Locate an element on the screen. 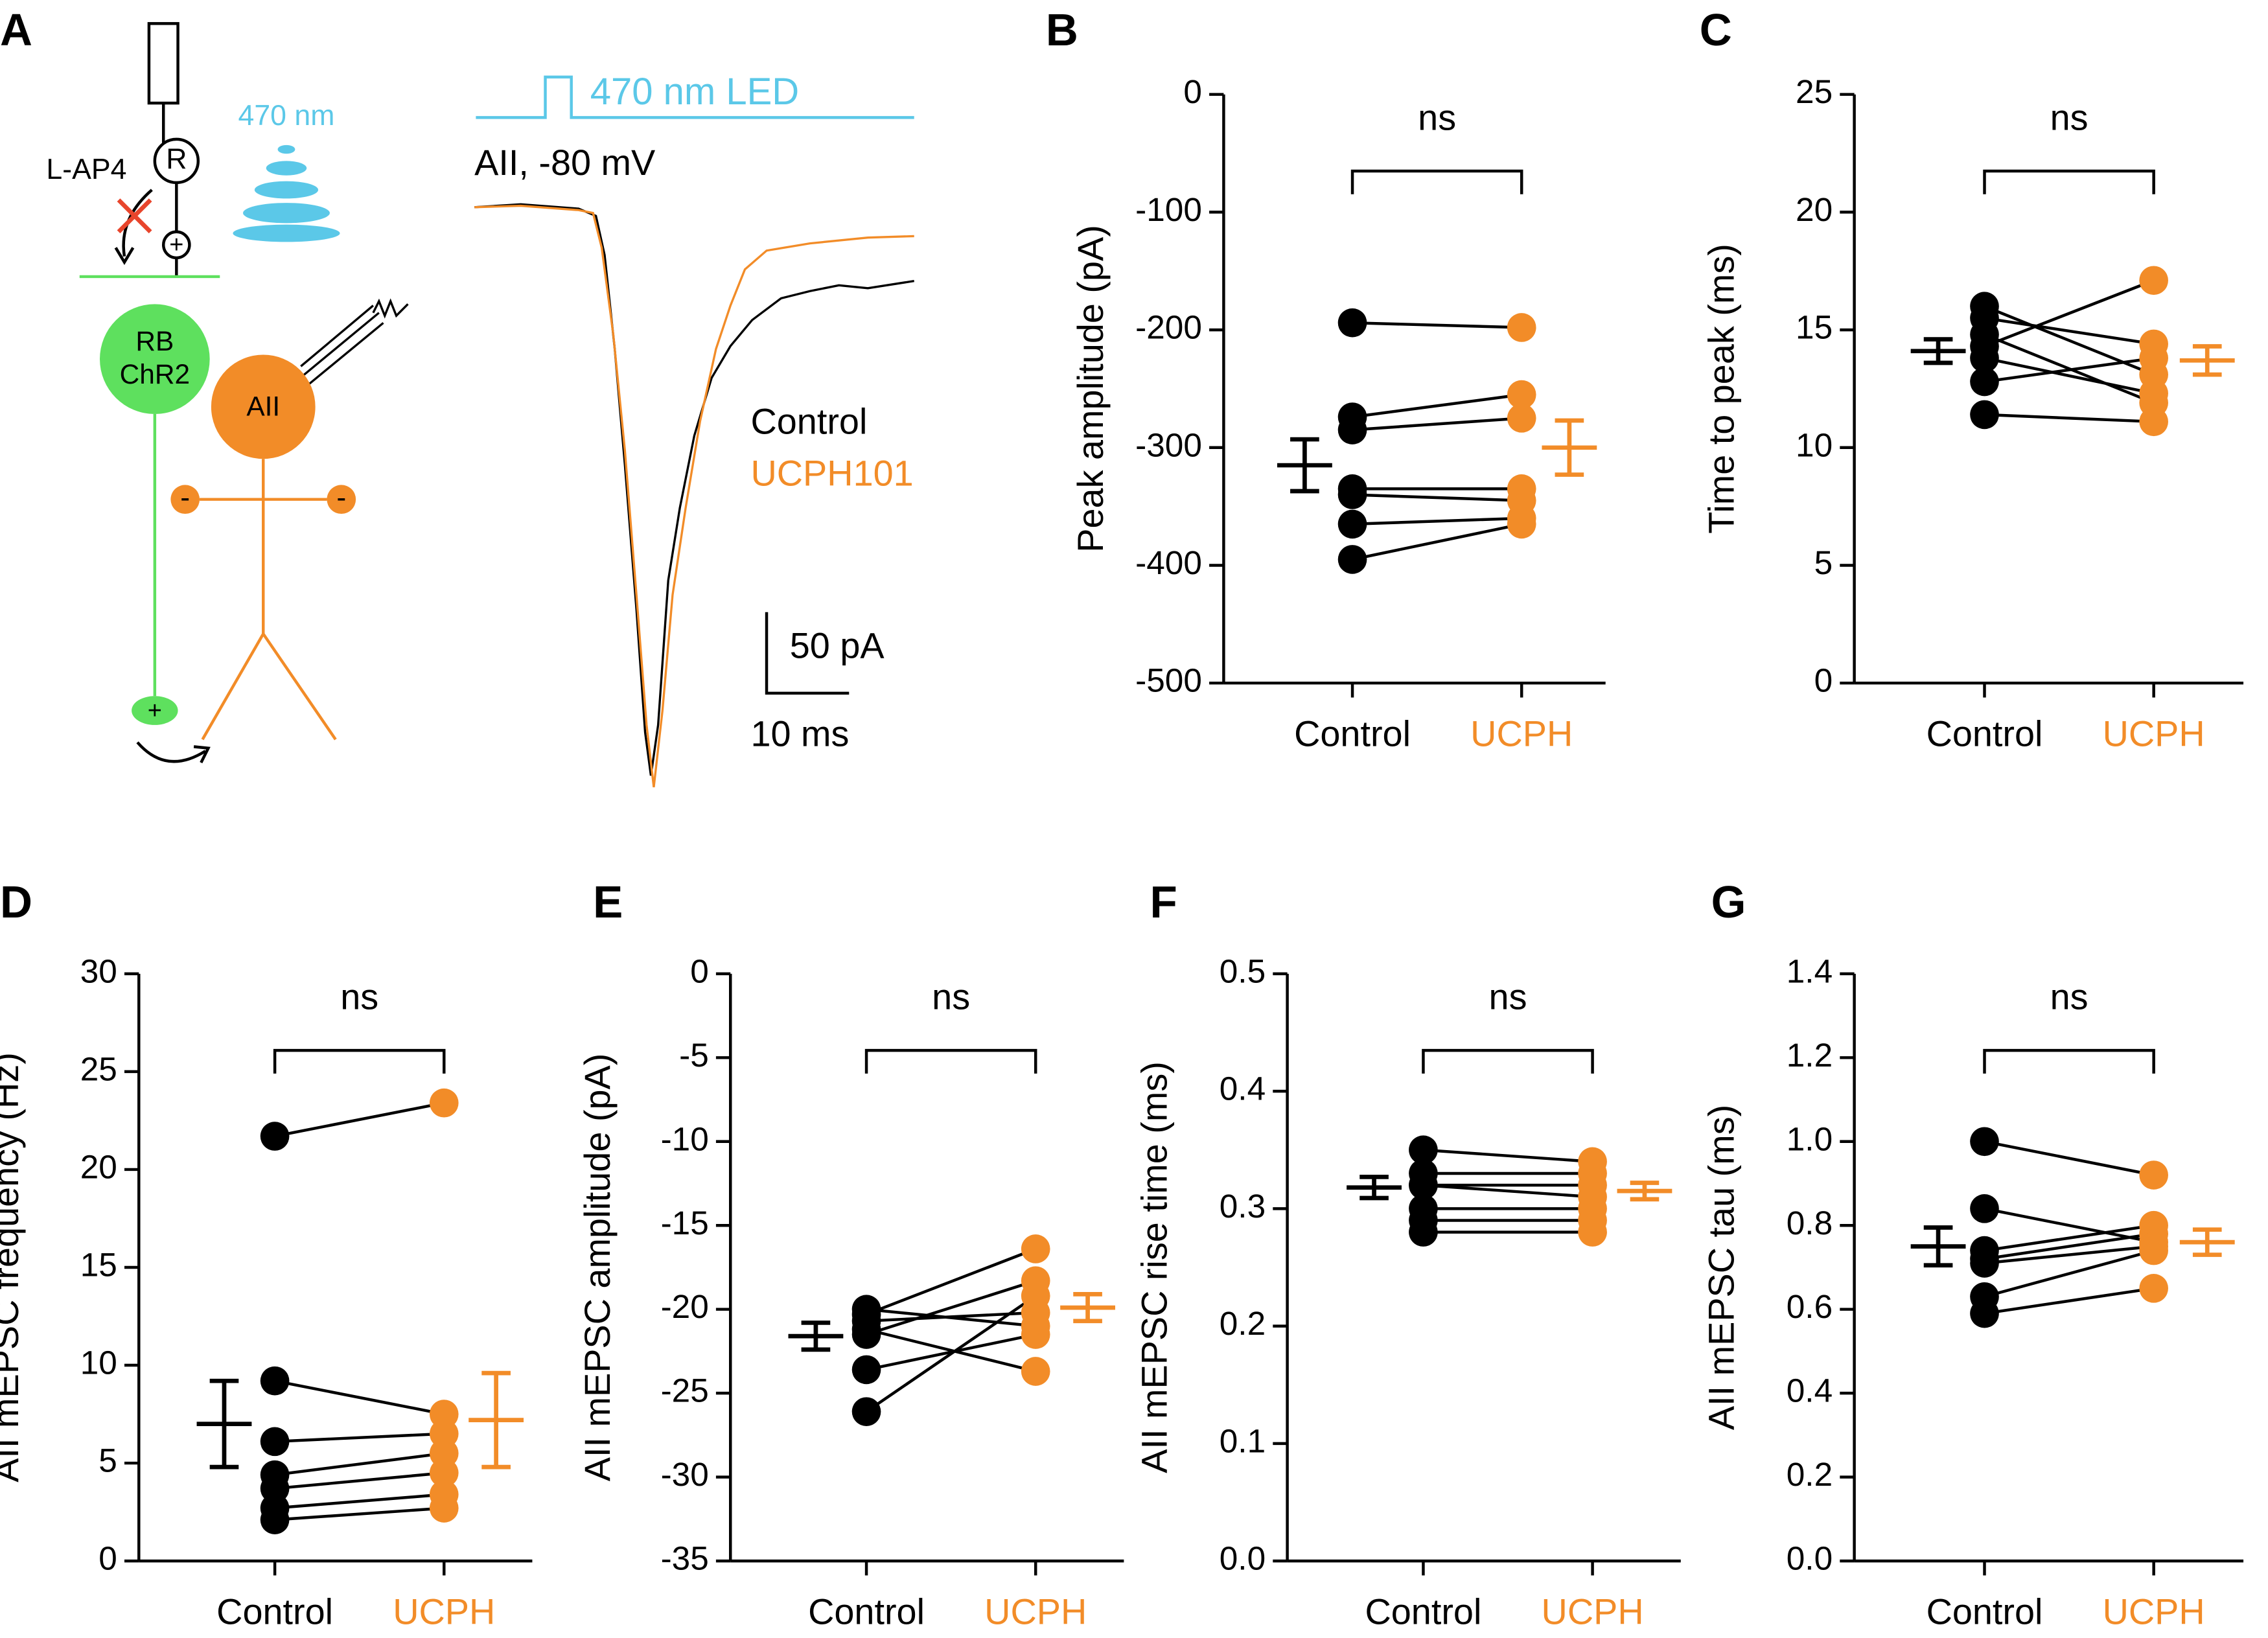  minus-sign: - is located at coordinates (185, 497).